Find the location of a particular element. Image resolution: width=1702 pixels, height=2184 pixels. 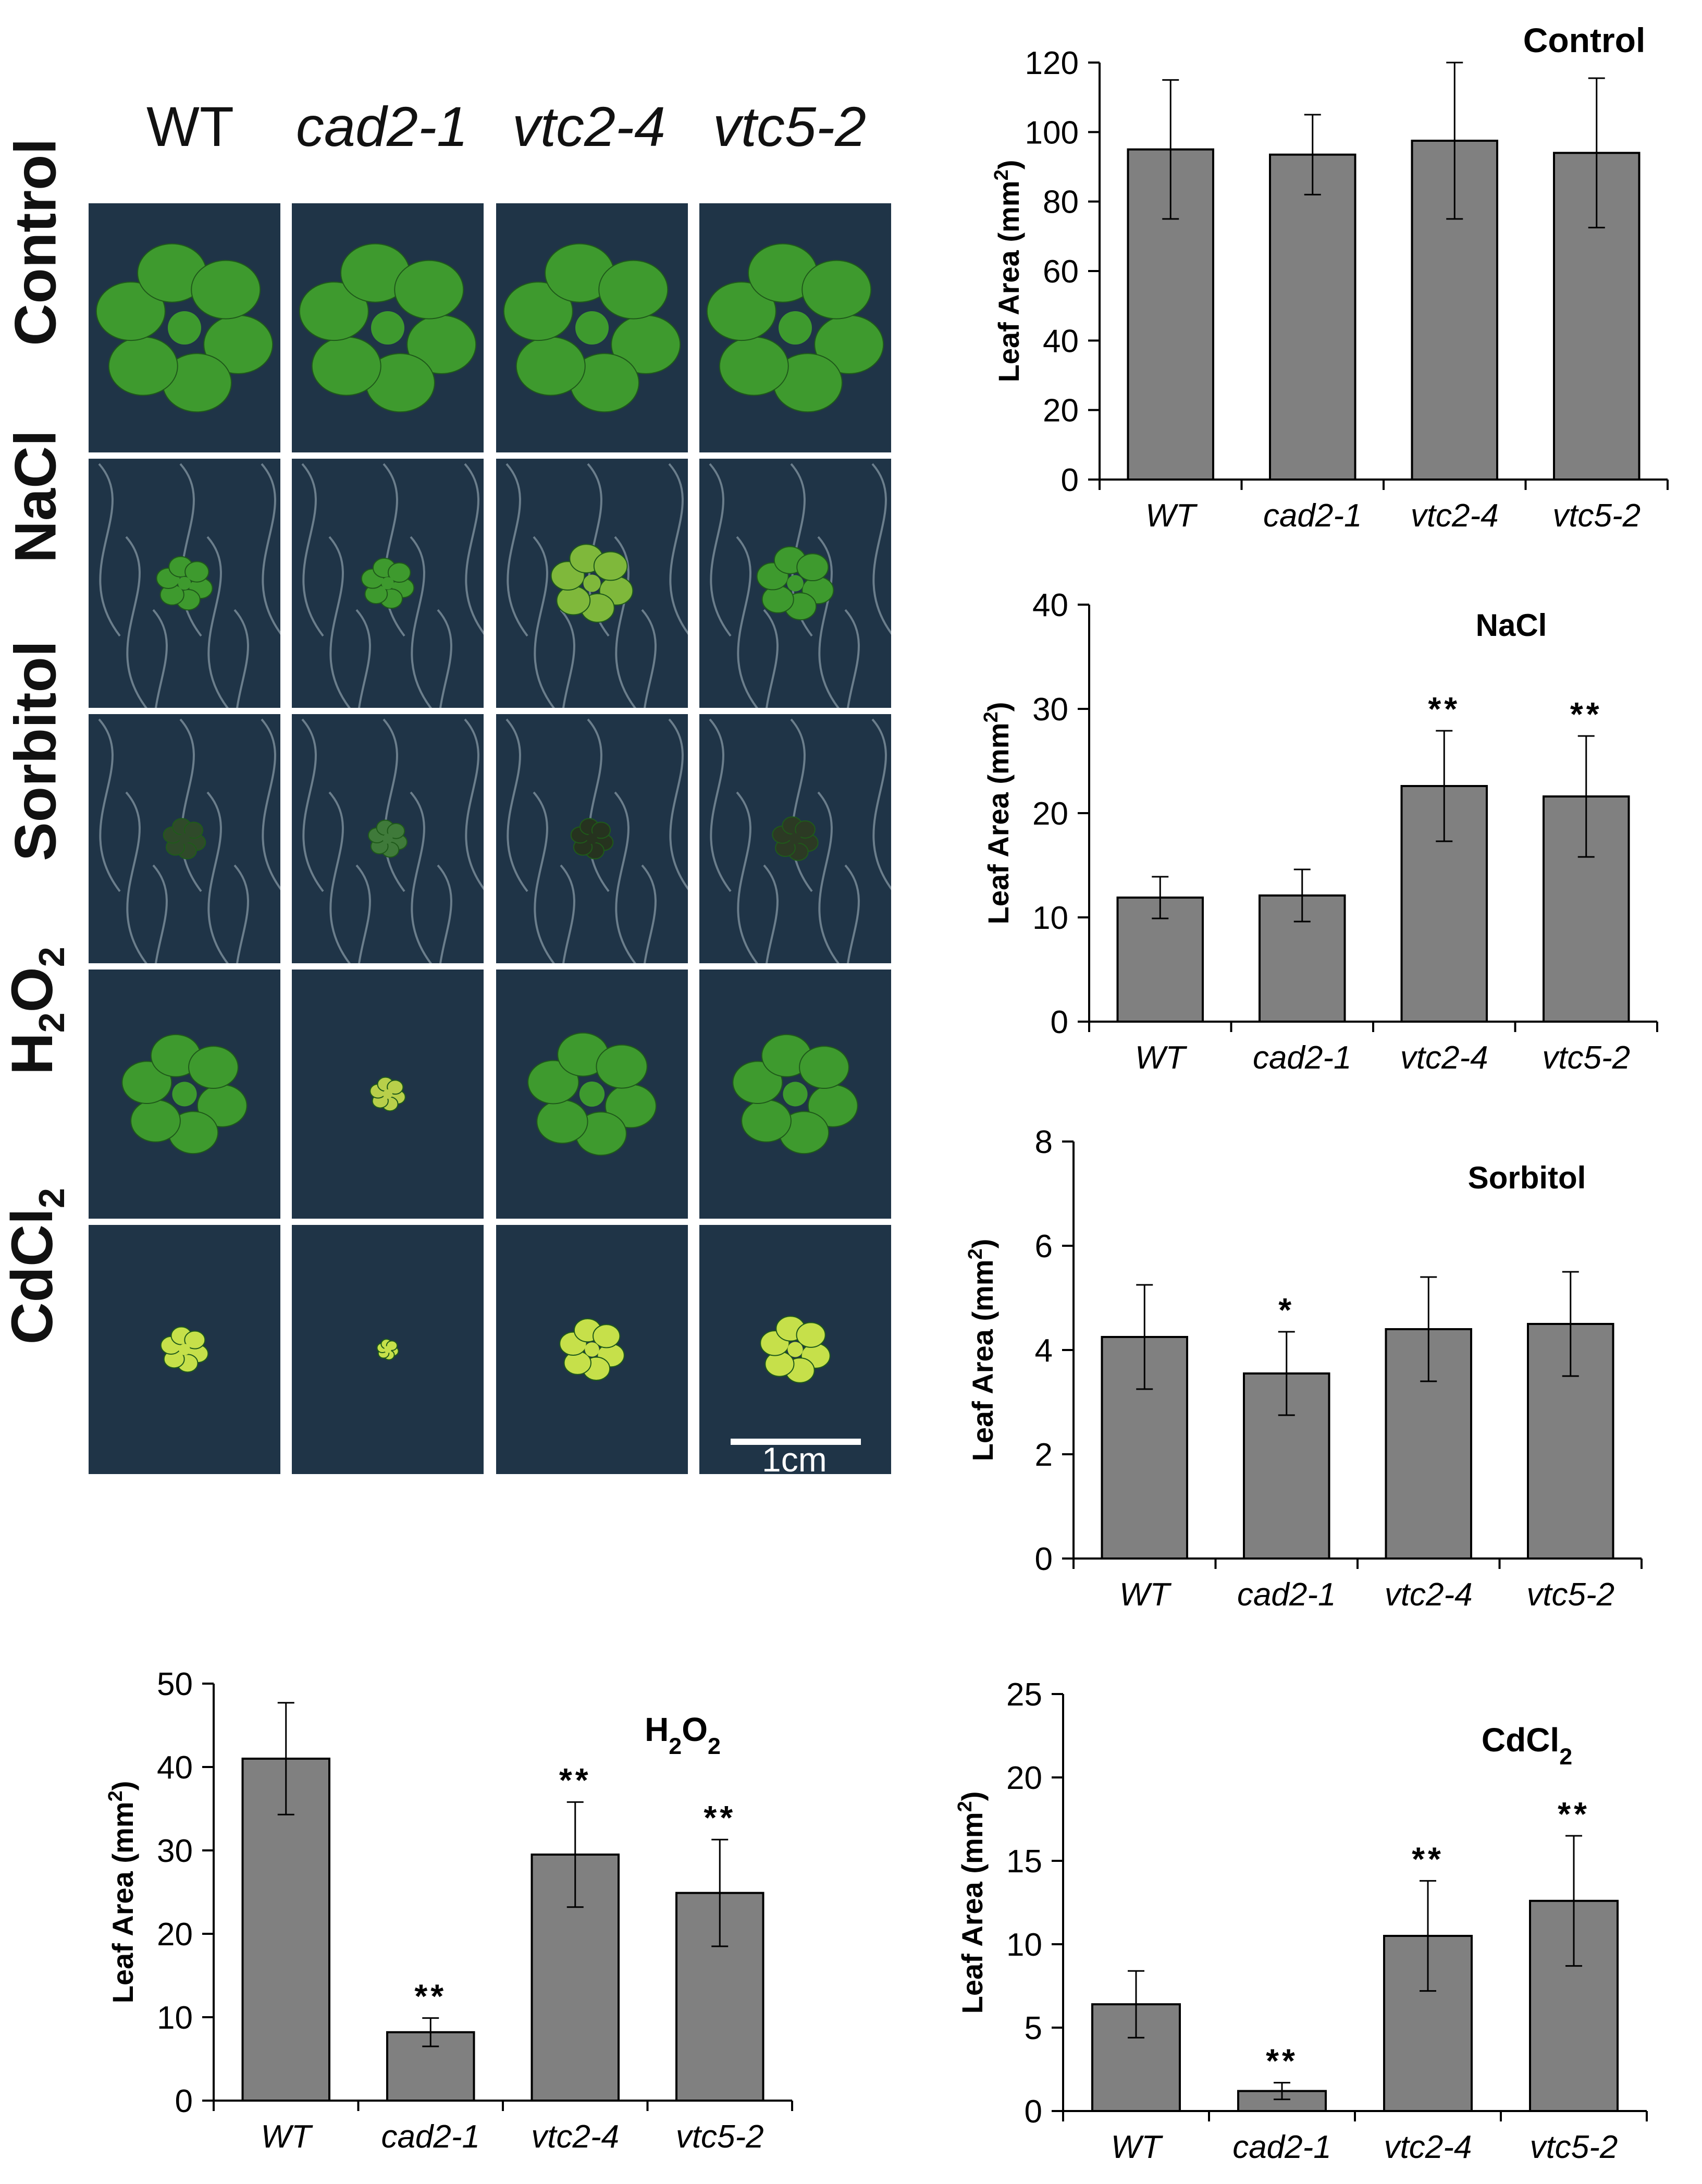

x-tick-label: cad2-1 is located at coordinates (430, 2137).